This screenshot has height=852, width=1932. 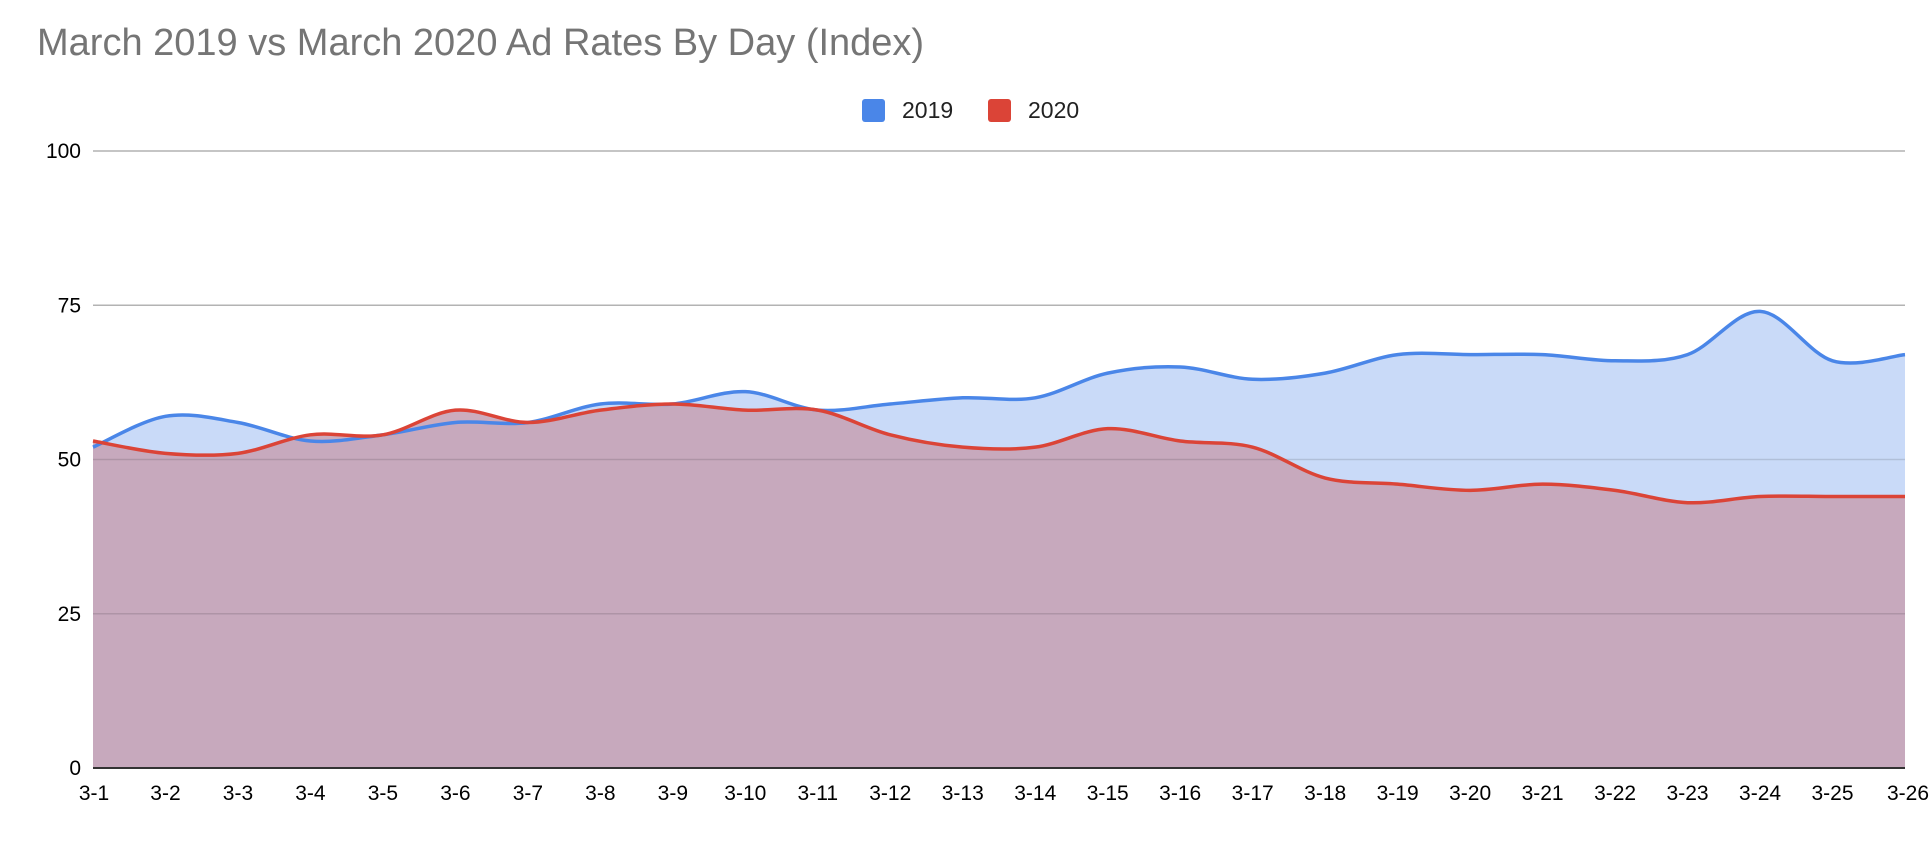 I want to click on x-tick-label: 3-21, so click(x=1543, y=793).